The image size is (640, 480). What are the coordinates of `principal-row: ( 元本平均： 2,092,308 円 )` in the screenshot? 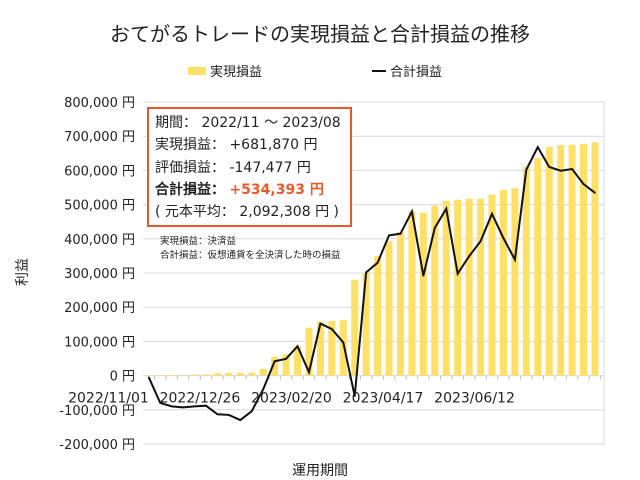 It's located at (252, 212).